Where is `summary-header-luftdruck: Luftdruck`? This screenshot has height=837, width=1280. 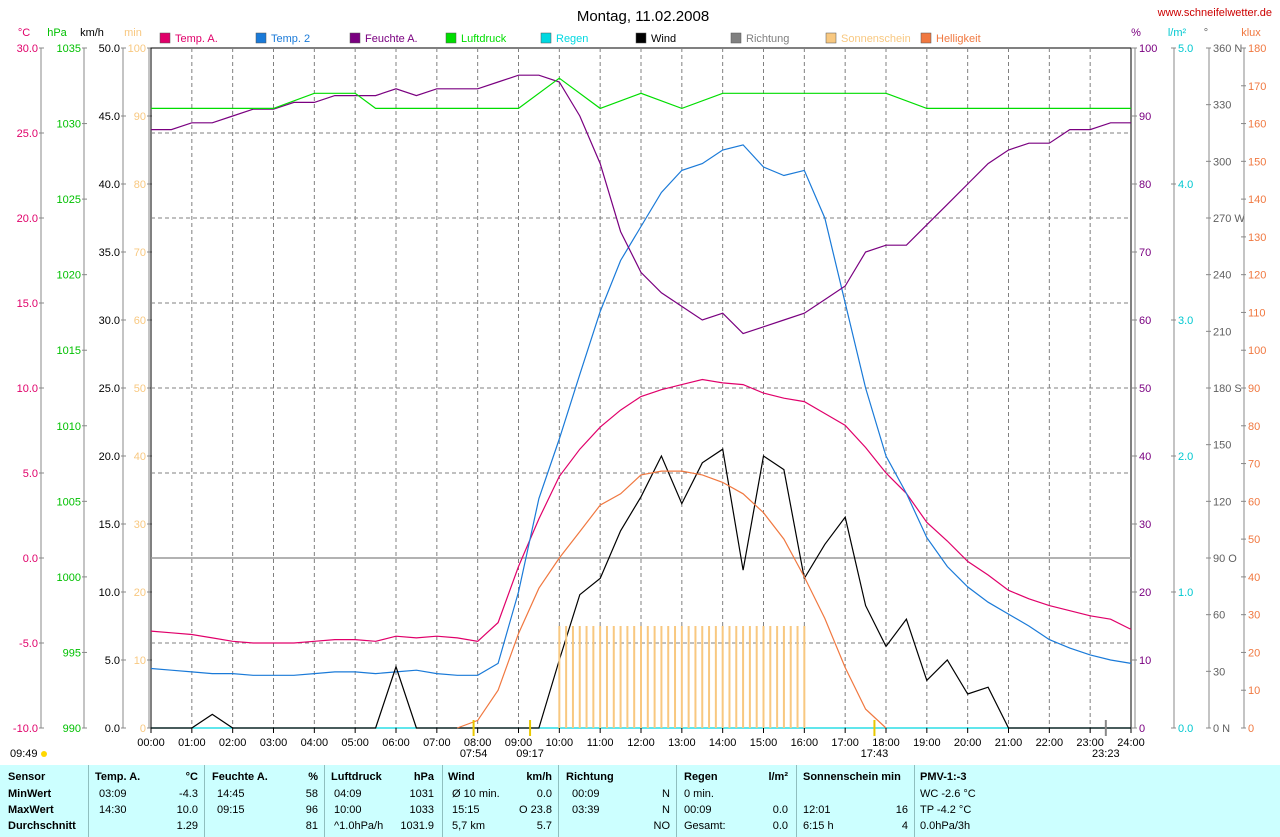
summary-header-luftdruck: Luftdruck is located at coordinates (356, 777).